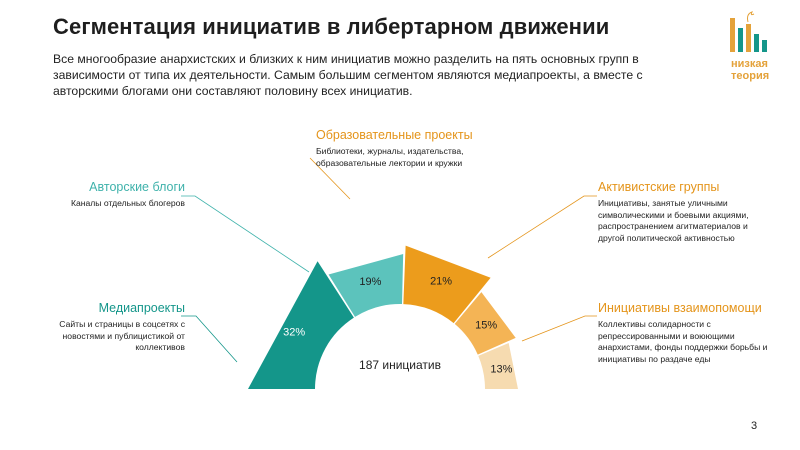 The width and height of the screenshot is (800, 450). Describe the element at coordinates (750, 76) in the screenshot. I see `logo-text-line2: теория` at that location.